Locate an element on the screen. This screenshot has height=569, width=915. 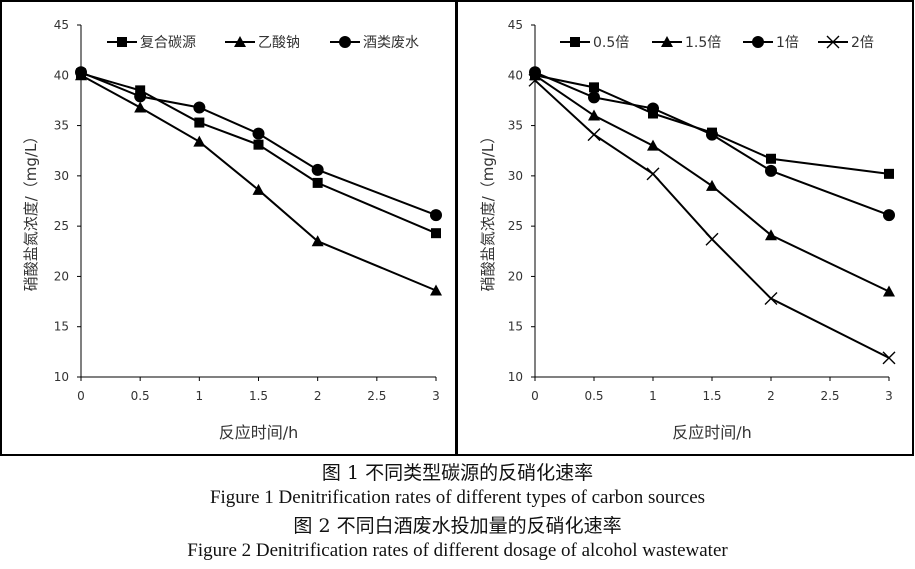
series-0.5倍 is located at coordinates (712, 124).